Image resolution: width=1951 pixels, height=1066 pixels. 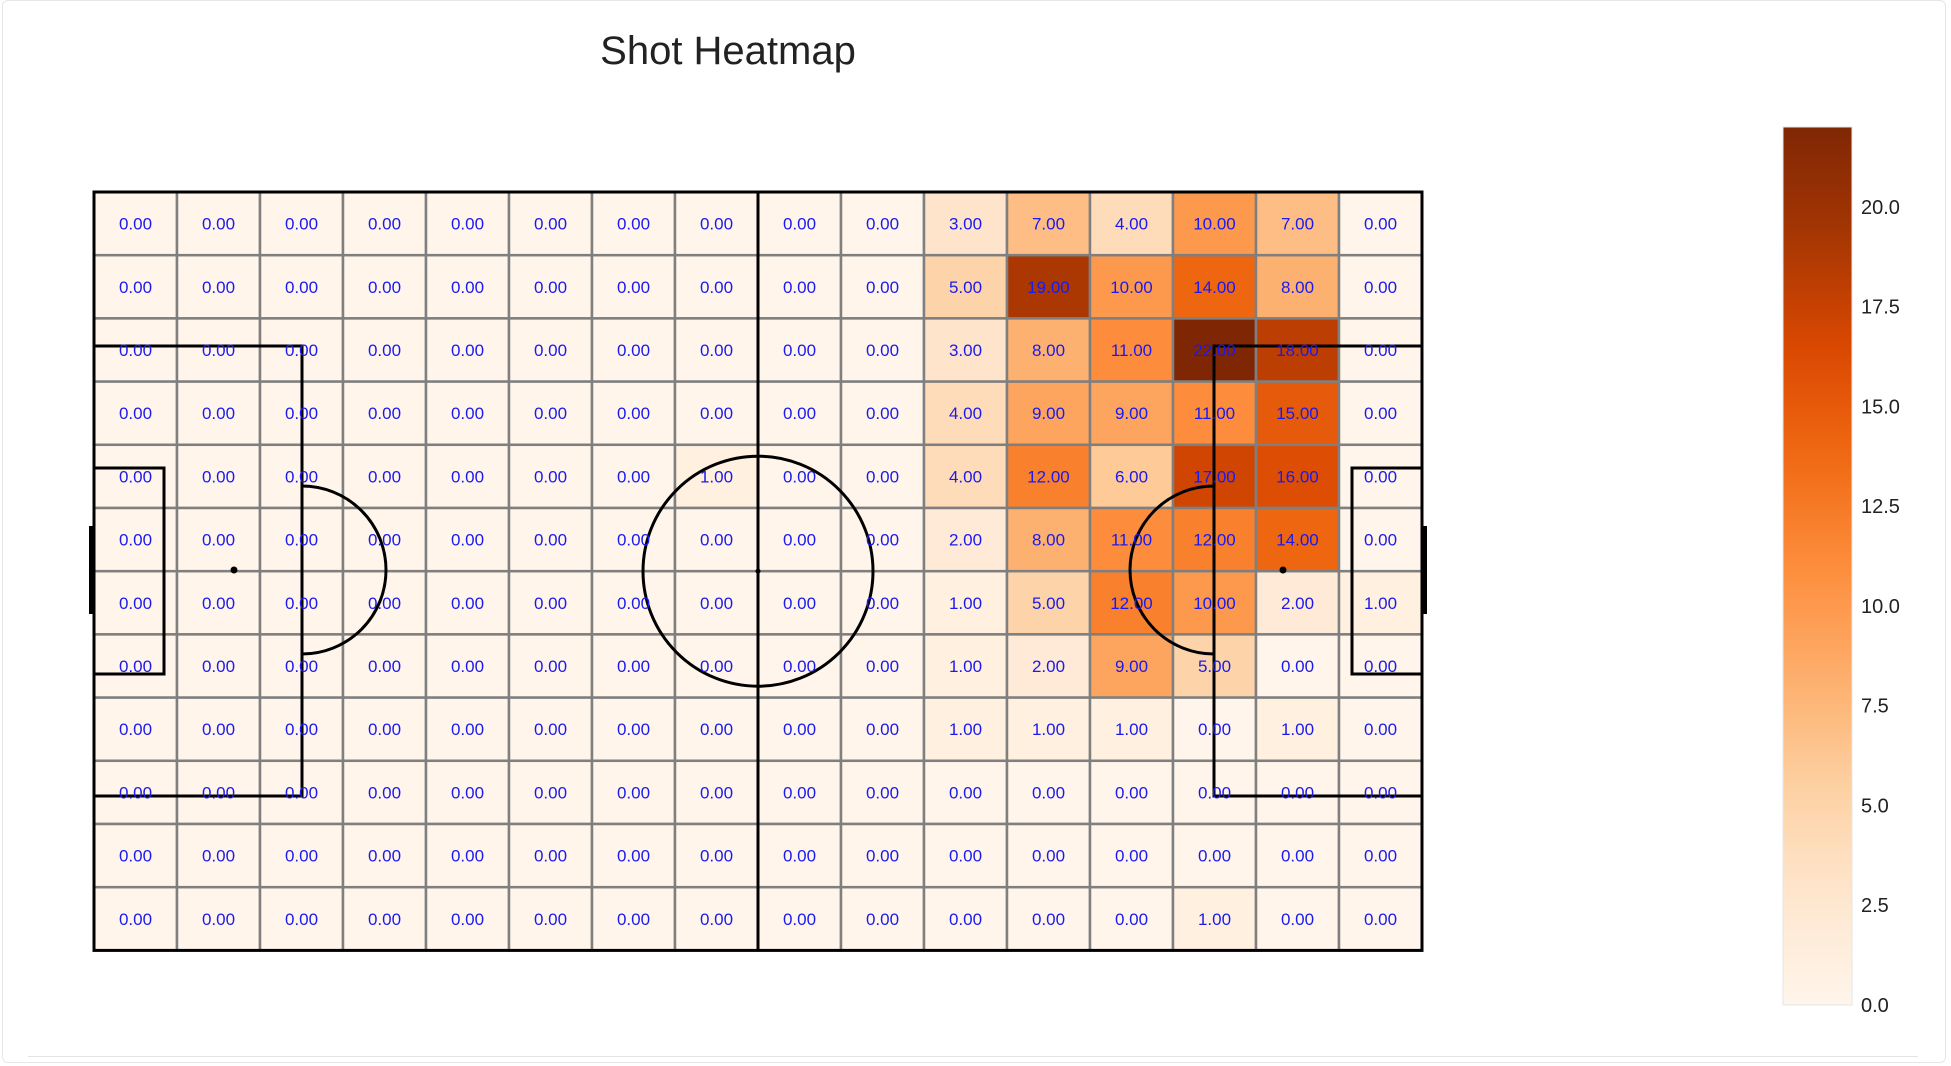 What do you see at coordinates (1817, 566) in the screenshot?
I see `colorbar-gradient` at bounding box center [1817, 566].